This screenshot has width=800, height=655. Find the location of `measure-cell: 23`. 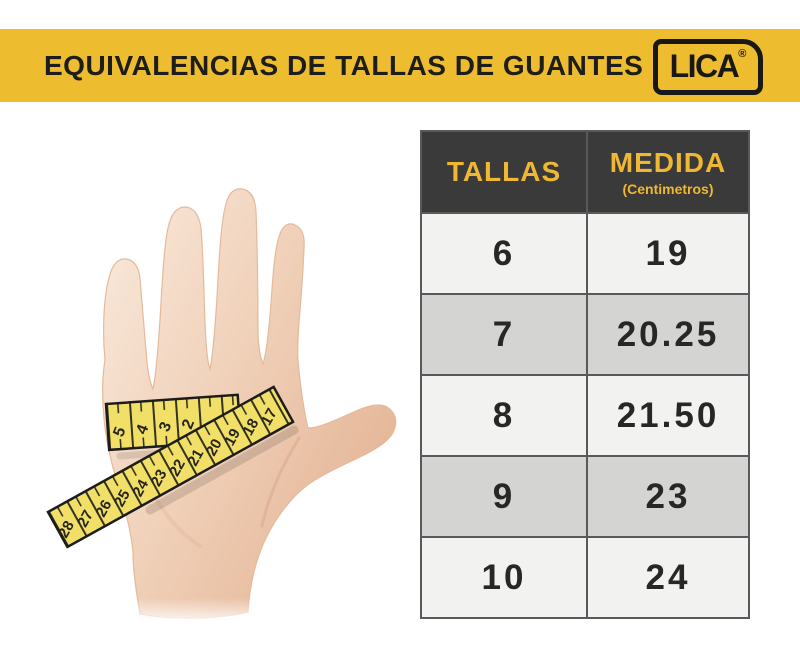

measure-cell: 23 is located at coordinates (668, 496).